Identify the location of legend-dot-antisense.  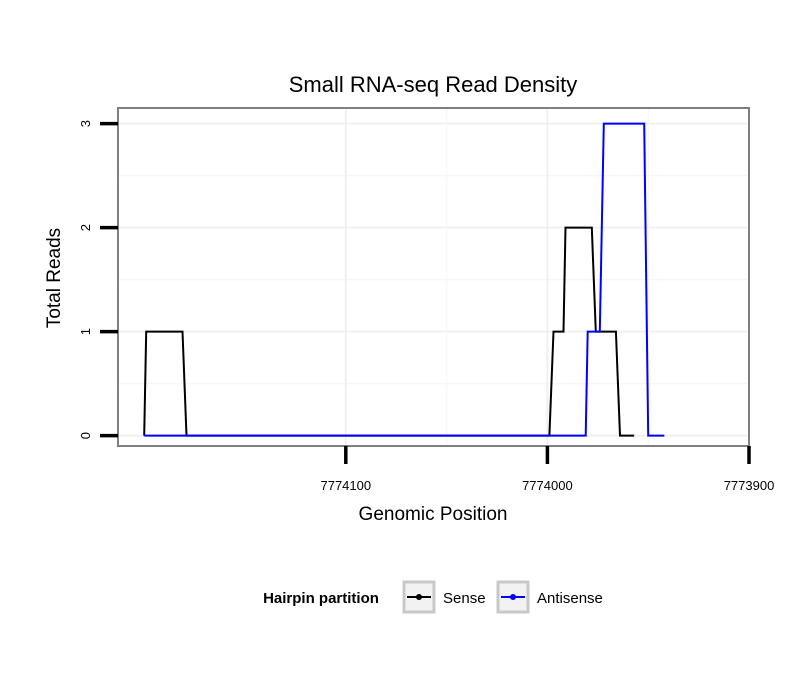
(513, 597).